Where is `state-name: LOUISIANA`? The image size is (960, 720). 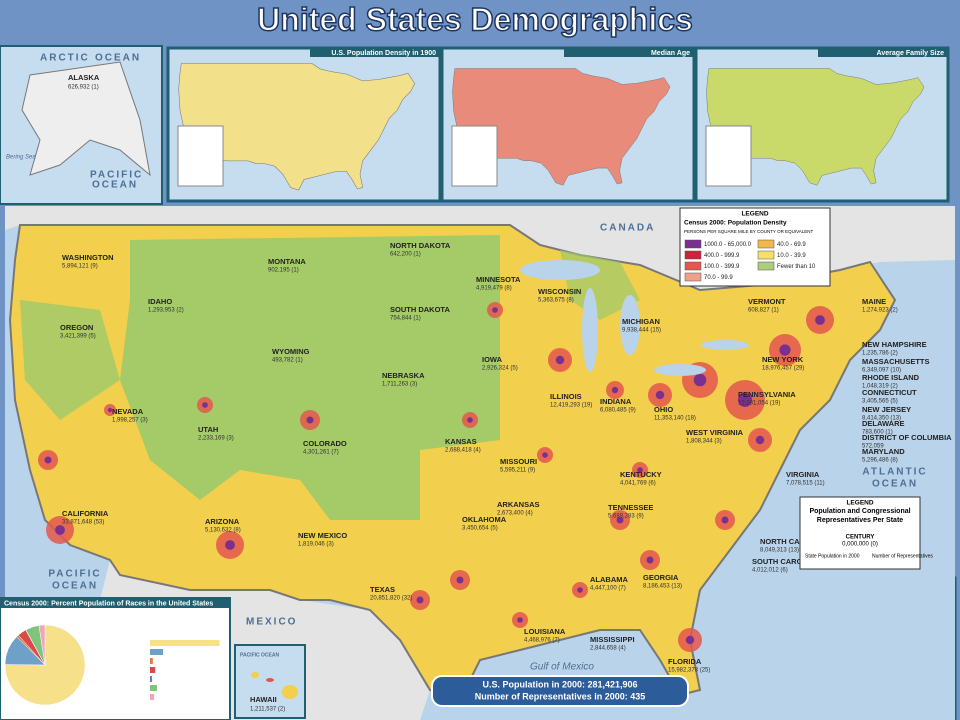 state-name: LOUISIANA is located at coordinates (545, 631).